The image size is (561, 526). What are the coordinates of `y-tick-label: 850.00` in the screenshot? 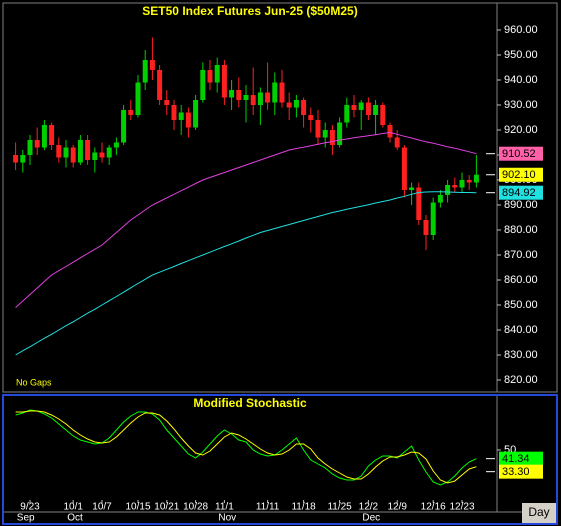 It's located at (521, 305).